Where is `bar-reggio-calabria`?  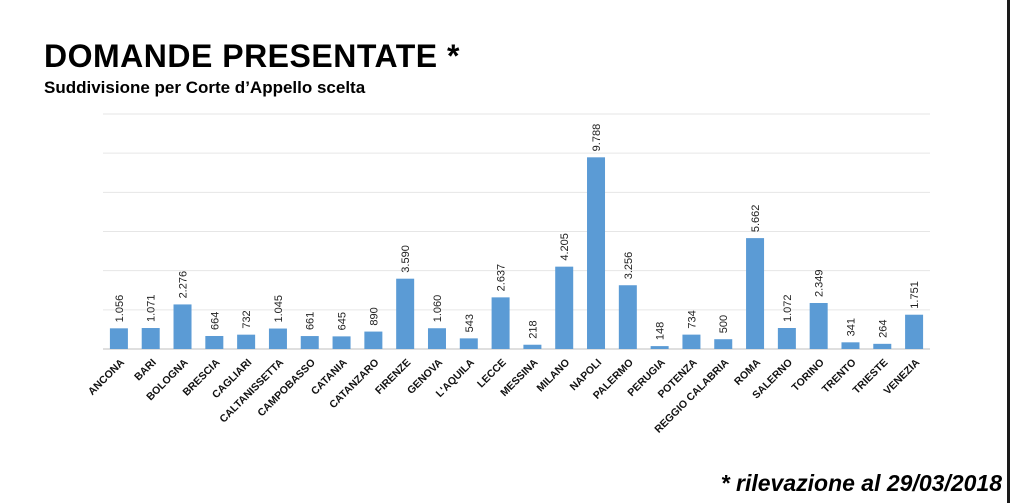 bar-reggio-calabria is located at coordinates (723, 344).